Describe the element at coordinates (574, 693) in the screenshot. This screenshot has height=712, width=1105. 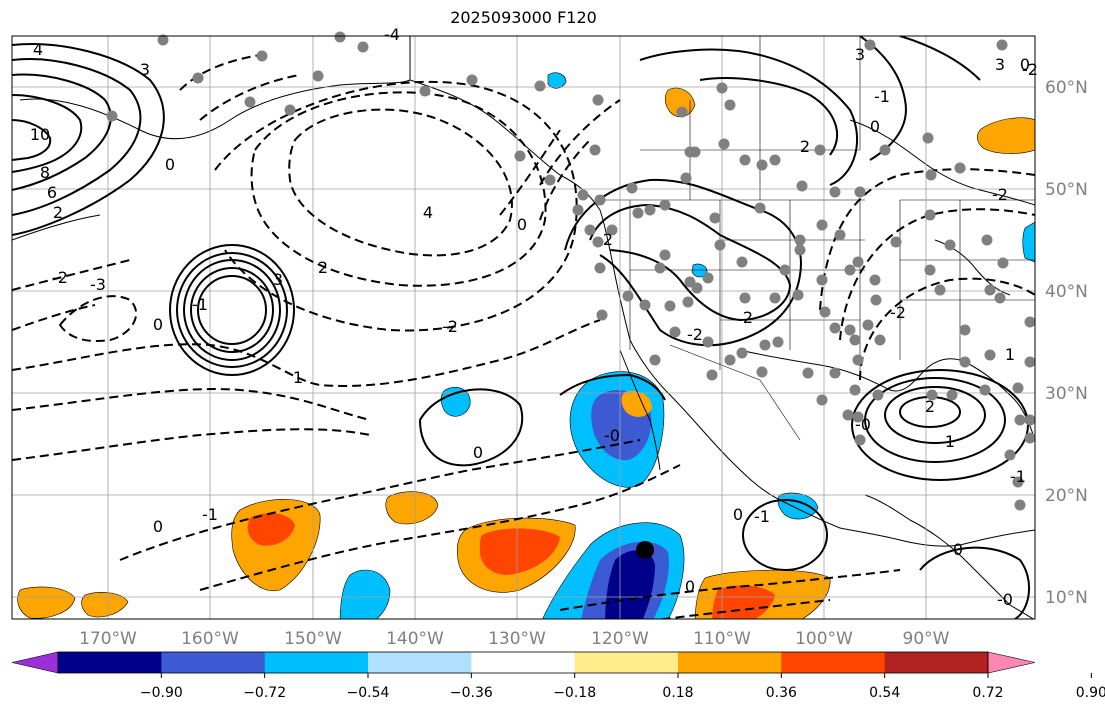
I see `colorbar-tick-label: −0.18` at that location.